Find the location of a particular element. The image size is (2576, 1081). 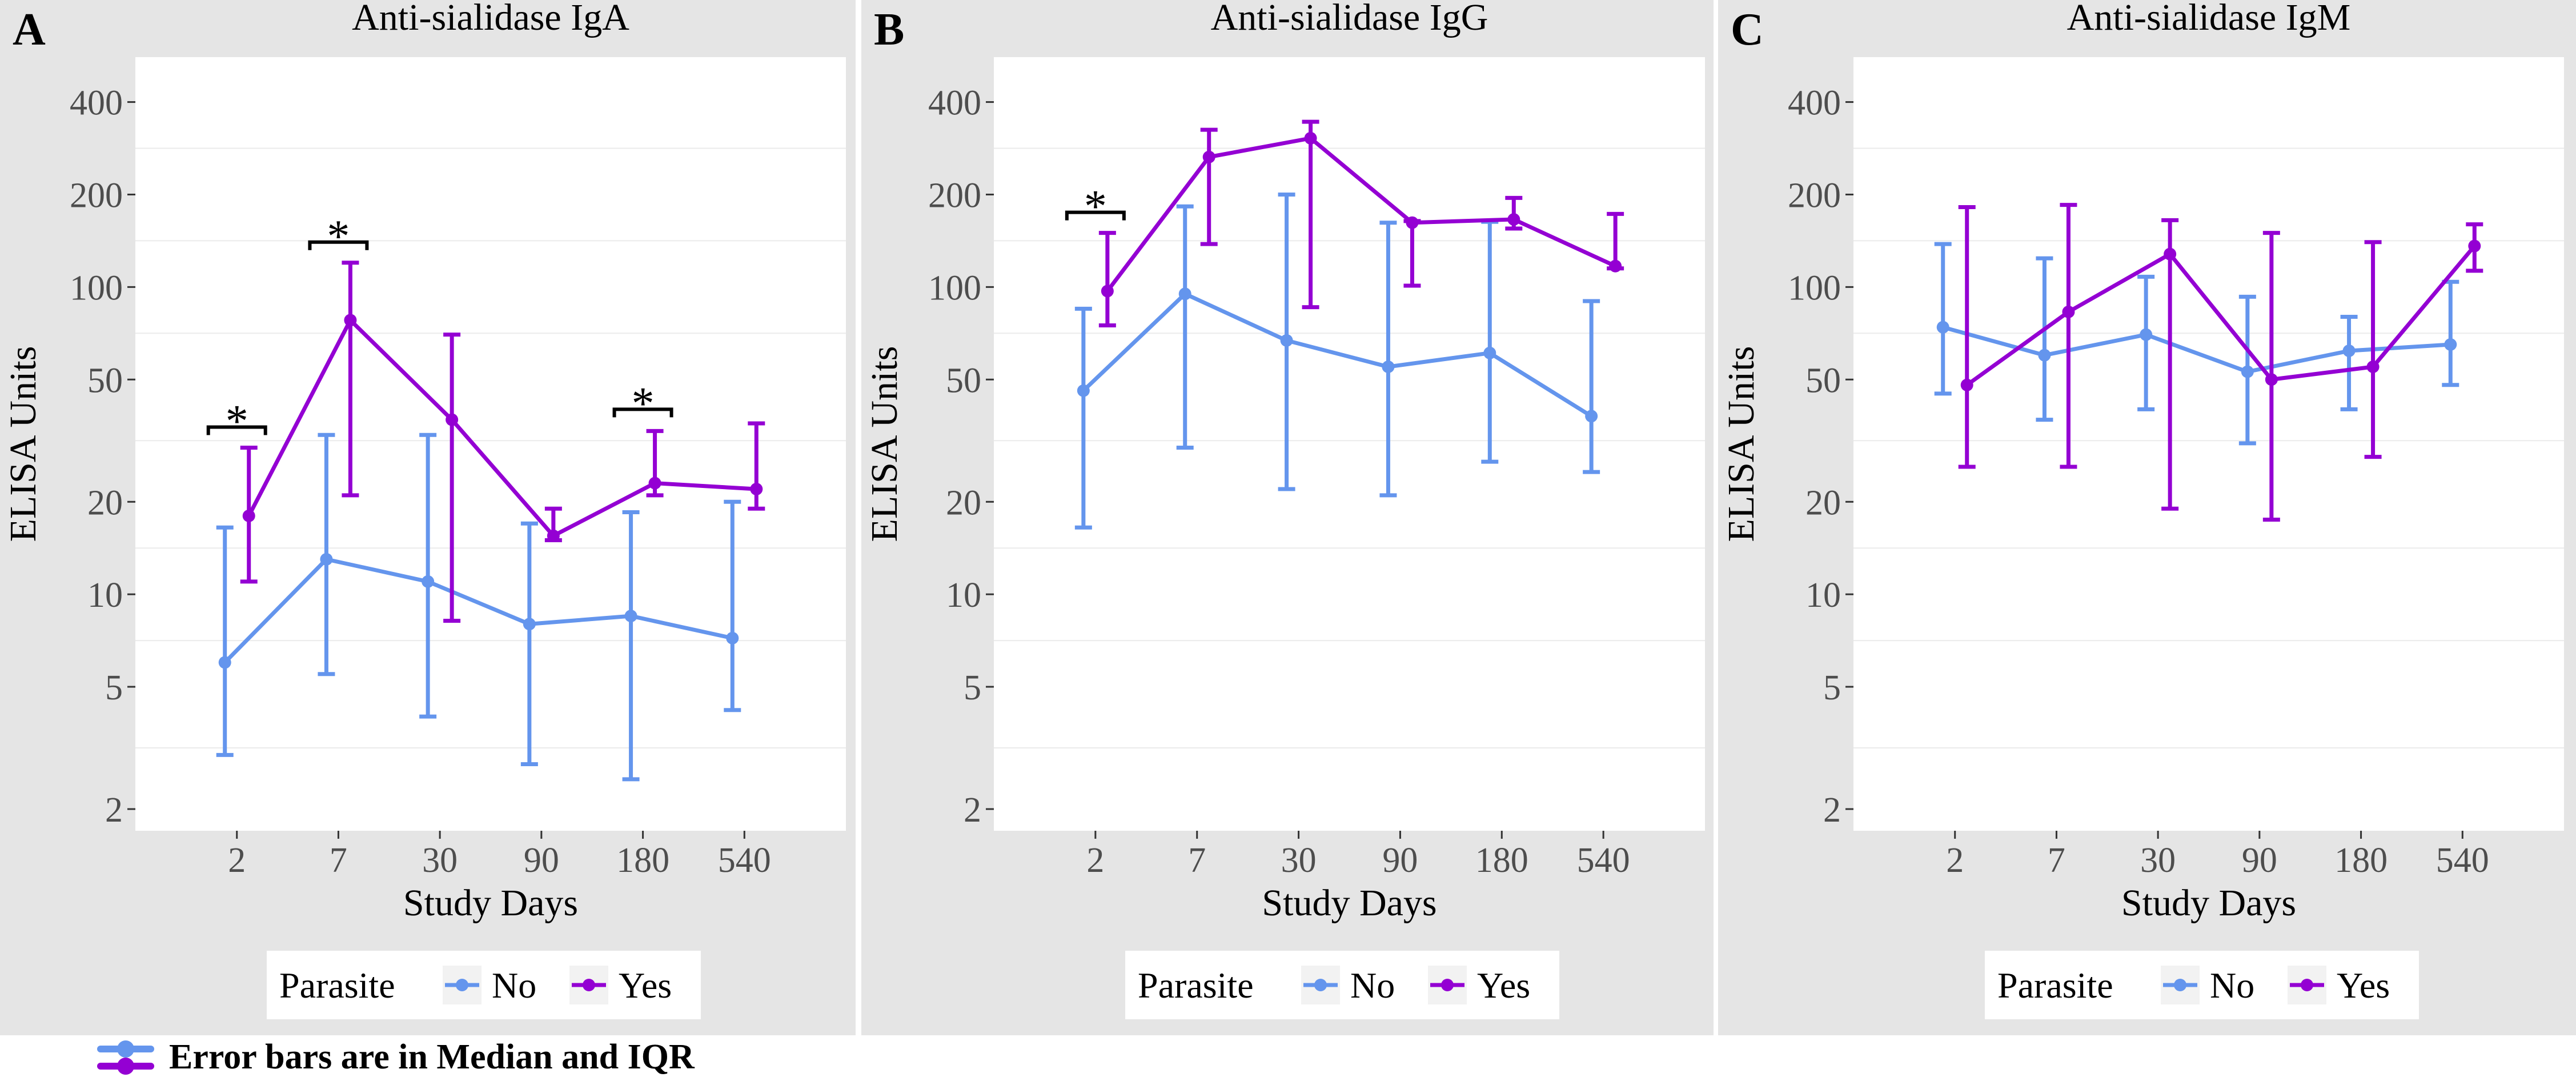

panel-title: Anti-sialidase IgG is located at coordinates (1349, 19).